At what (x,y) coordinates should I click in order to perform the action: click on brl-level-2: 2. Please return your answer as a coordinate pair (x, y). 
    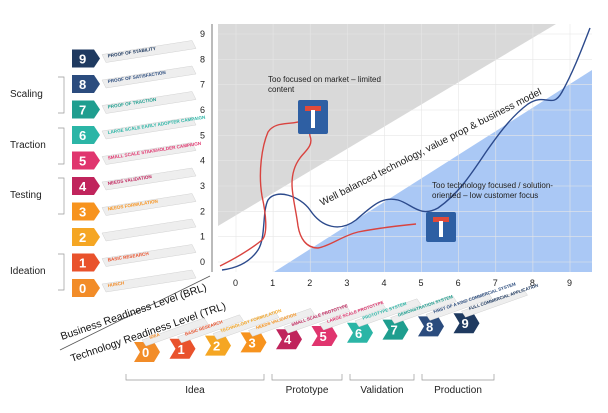
    Looking at the image, I should click on (134, 232).